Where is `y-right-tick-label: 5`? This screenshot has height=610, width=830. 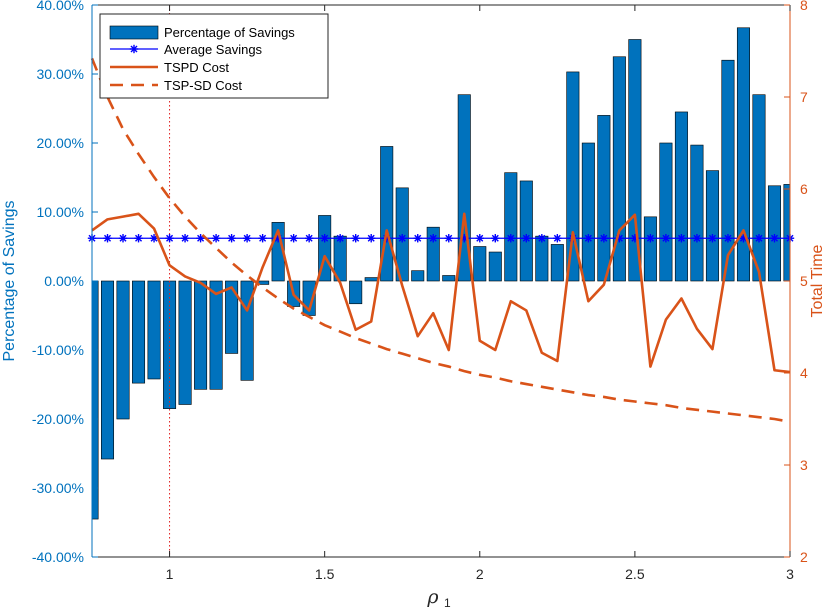 y-right-tick-label: 5 is located at coordinates (804, 281).